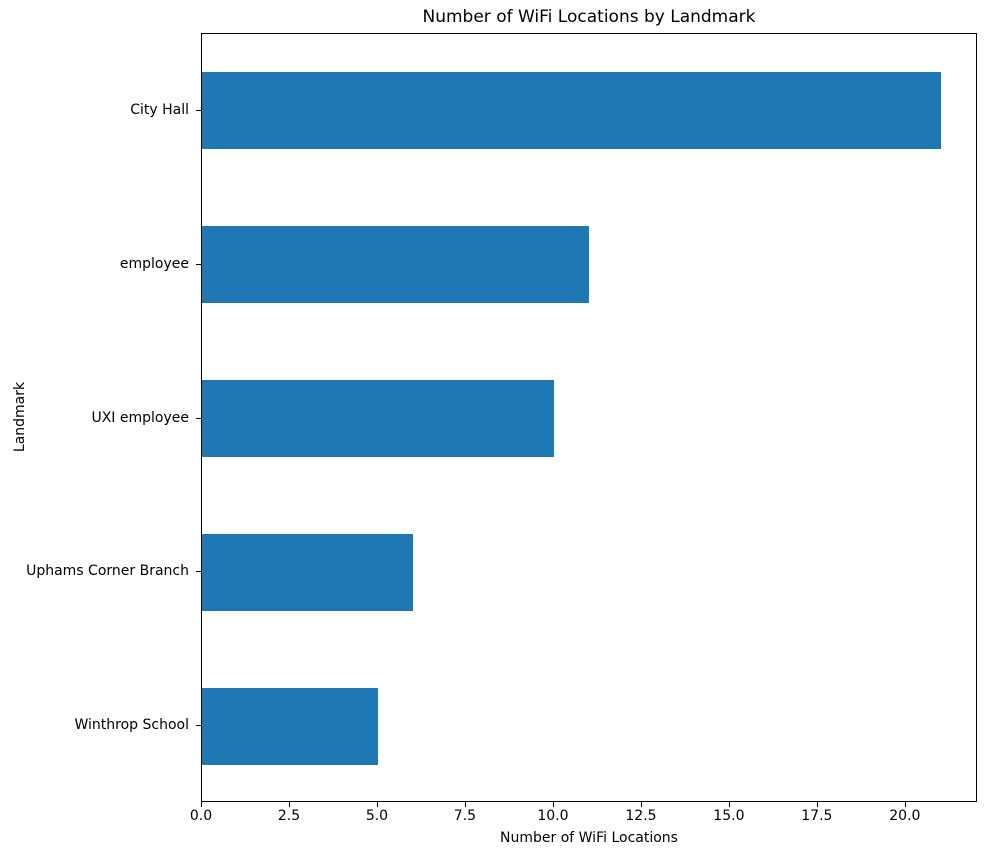 This screenshot has width=985, height=855. What do you see at coordinates (308, 572) in the screenshot?
I see `bar-uphams-corner-branch` at bounding box center [308, 572].